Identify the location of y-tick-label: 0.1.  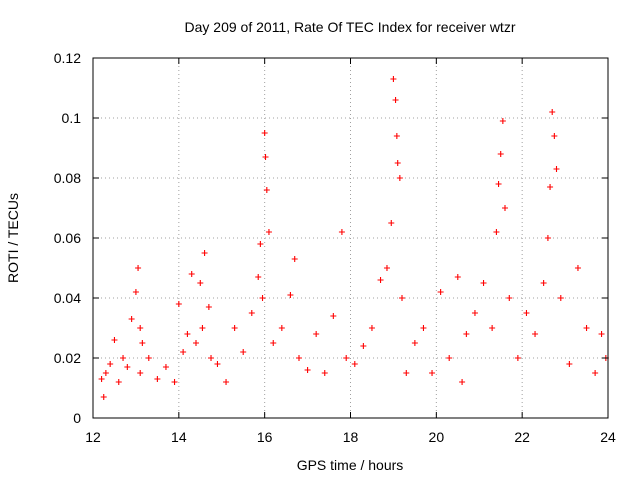
(72, 118).